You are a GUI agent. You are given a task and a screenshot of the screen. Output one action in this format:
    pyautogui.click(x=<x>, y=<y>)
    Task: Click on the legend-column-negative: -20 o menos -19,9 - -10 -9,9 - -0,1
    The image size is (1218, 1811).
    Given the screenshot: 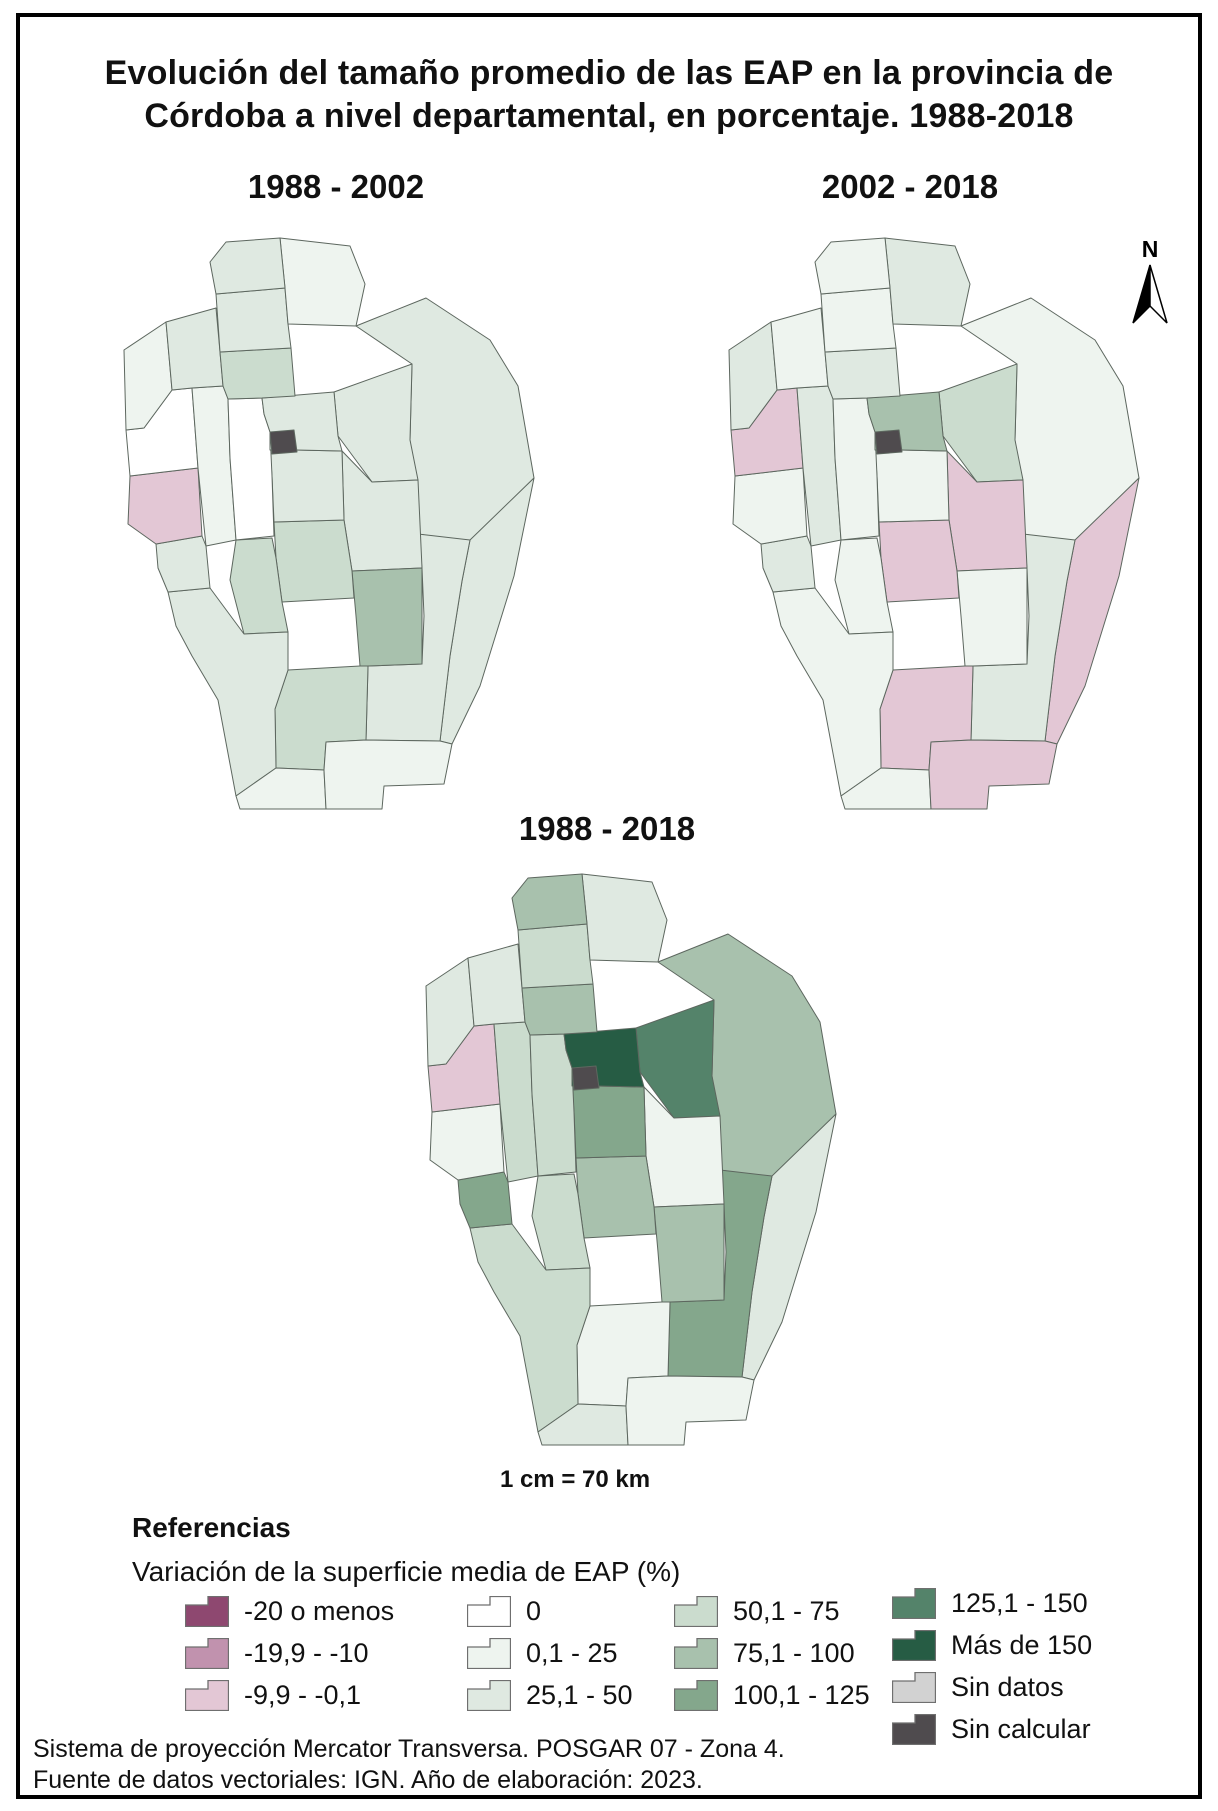 What is the action you would take?
    pyautogui.click(x=289, y=1653)
    